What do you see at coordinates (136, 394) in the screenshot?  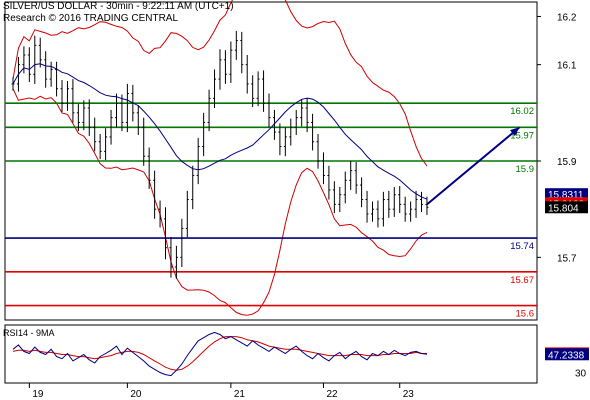 I see `x-tick-label: 20` at bounding box center [136, 394].